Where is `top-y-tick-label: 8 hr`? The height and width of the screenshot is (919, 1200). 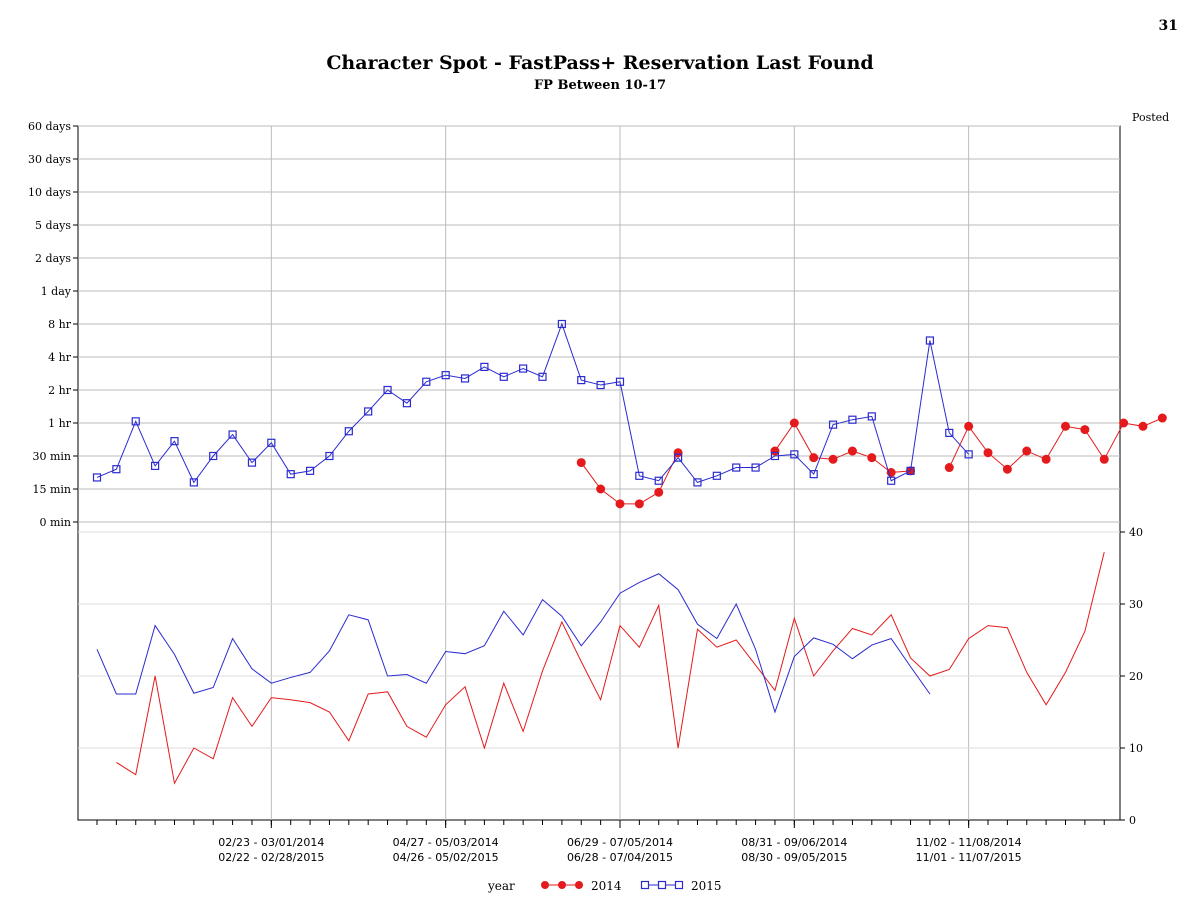 top-y-tick-label: 8 hr is located at coordinates (60, 324).